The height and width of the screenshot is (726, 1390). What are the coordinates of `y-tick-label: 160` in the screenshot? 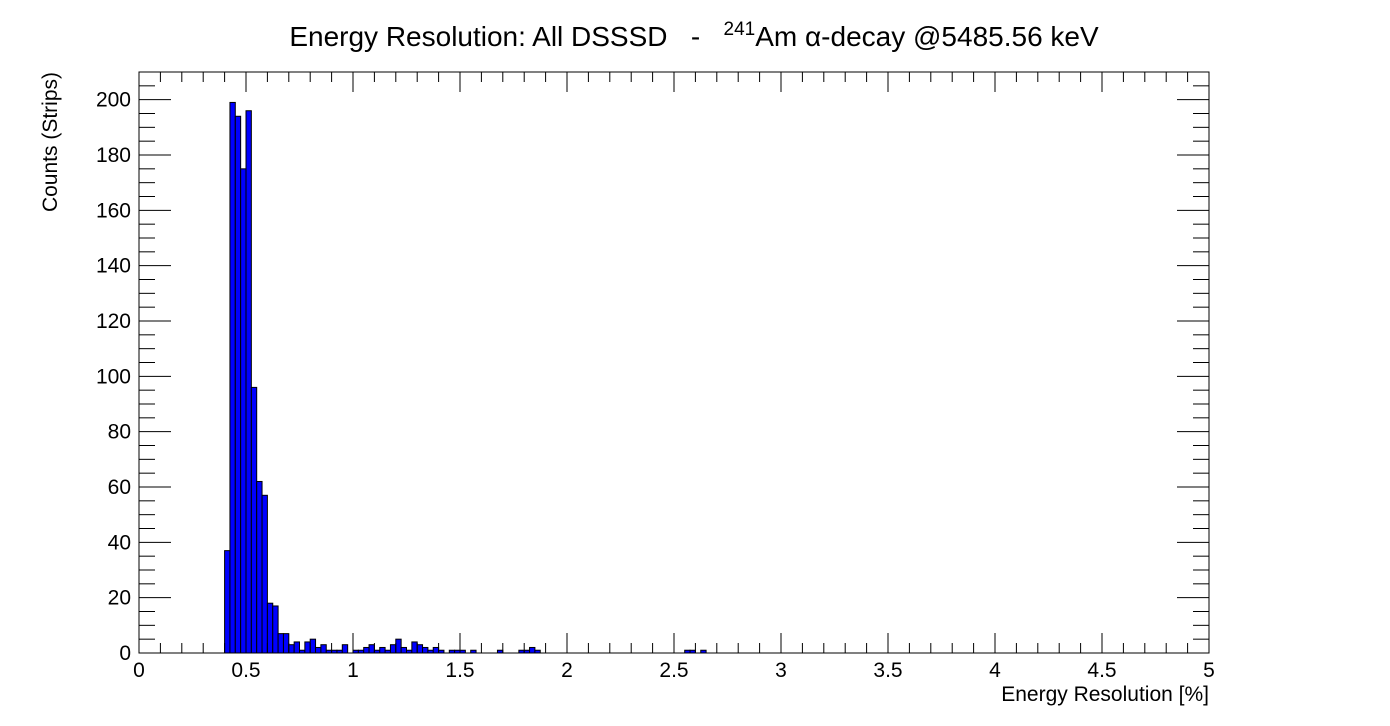 It's located at (113, 210).